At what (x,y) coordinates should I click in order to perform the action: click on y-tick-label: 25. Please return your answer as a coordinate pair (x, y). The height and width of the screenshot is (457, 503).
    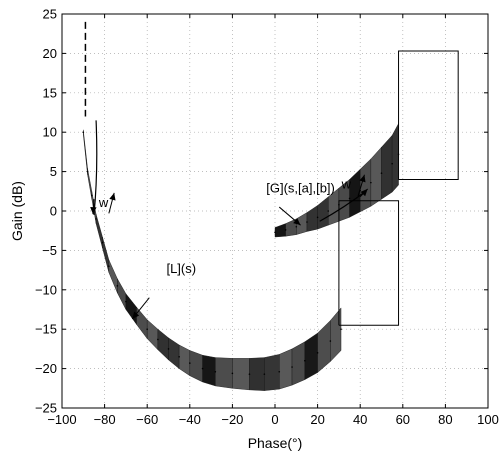
    Looking at the image, I should click on (50, 14).